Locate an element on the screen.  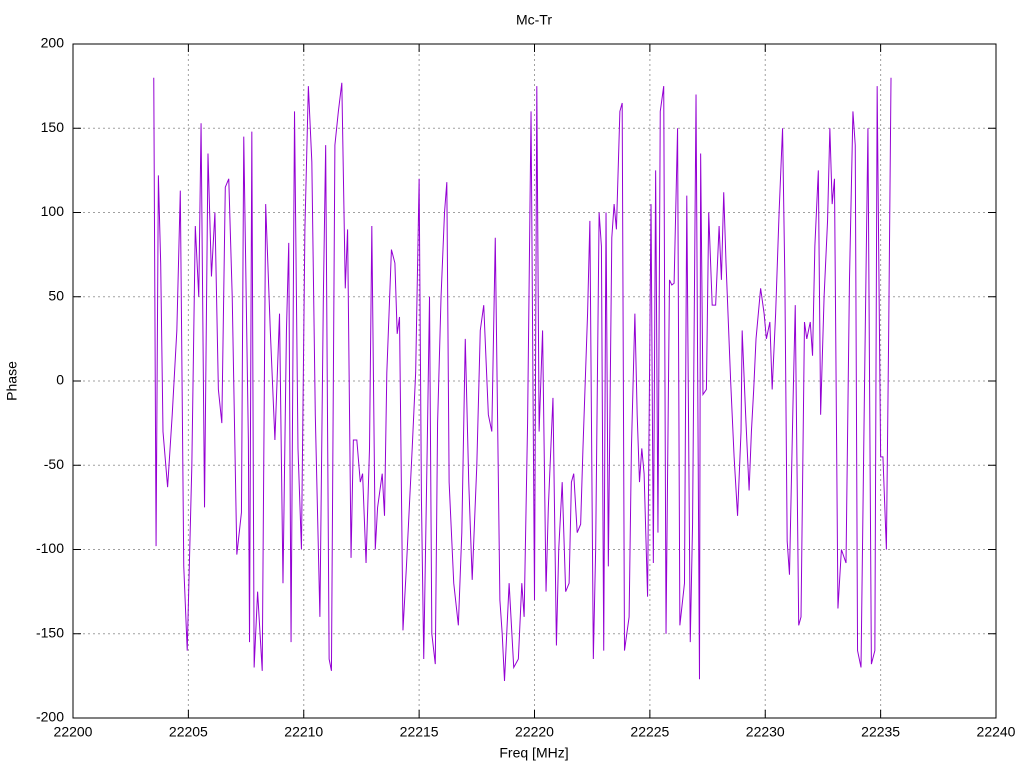
x-tick-label: 22210 is located at coordinates (303, 732).